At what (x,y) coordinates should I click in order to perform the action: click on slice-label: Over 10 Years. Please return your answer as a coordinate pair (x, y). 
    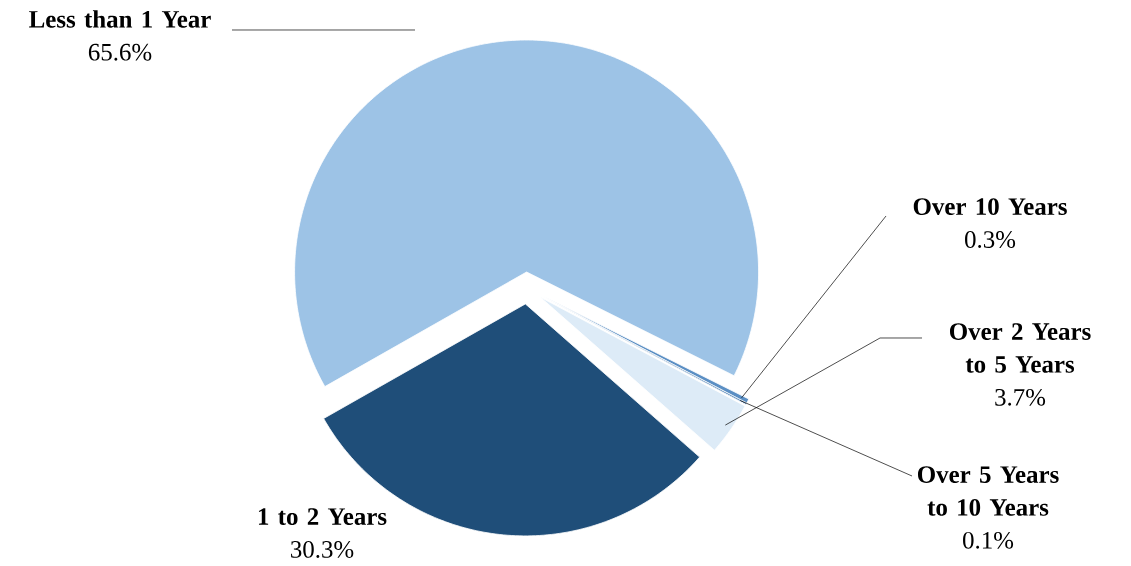
    Looking at the image, I should click on (990, 207).